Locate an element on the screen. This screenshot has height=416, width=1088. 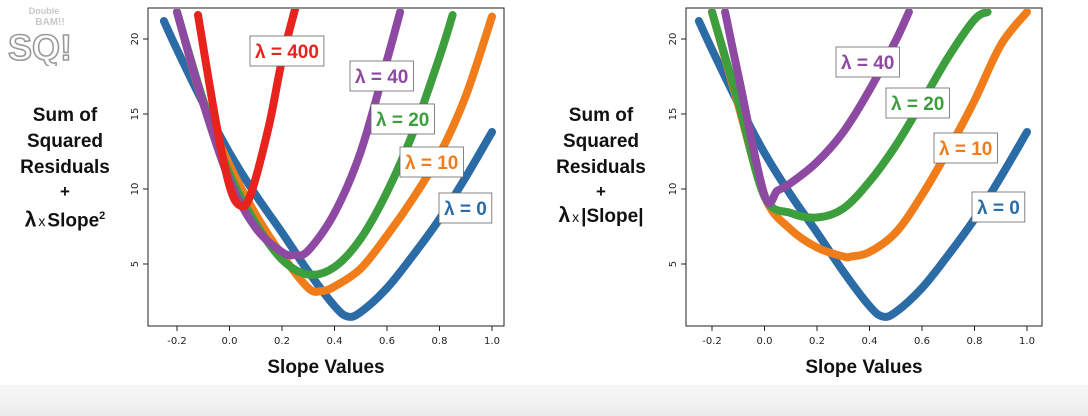
y-axis-label-left: Sum of Squared Residuals + λ x Slope2 is located at coordinates (65, 168).